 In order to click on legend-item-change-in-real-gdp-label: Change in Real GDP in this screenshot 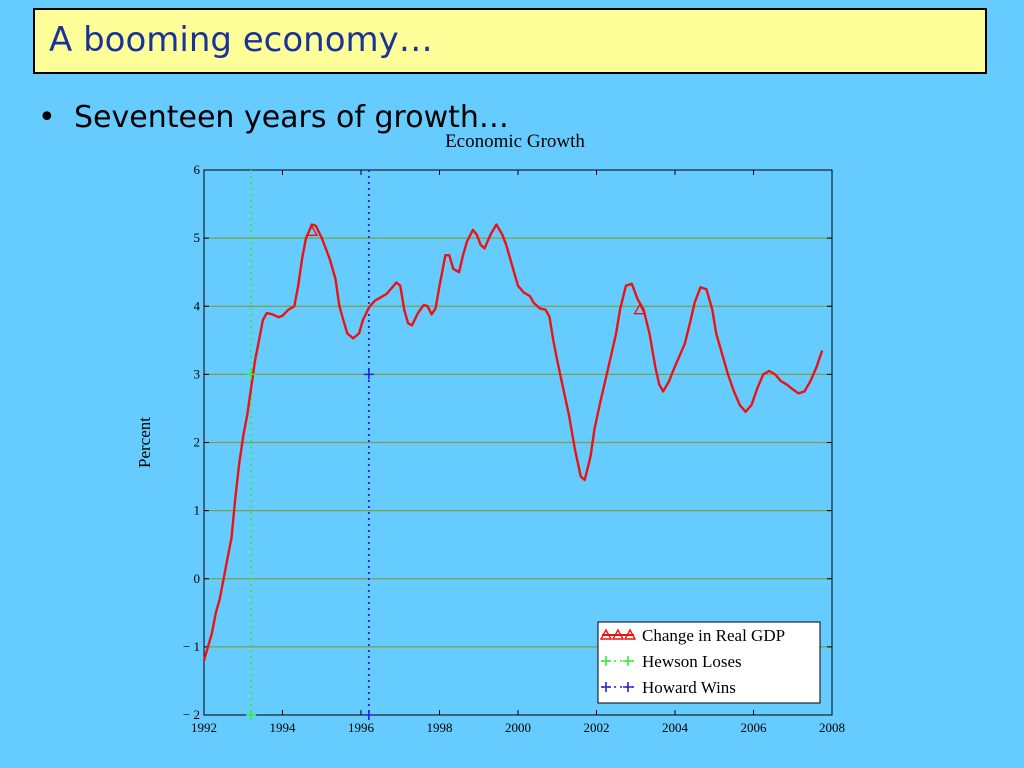, I will do `click(713, 635)`.